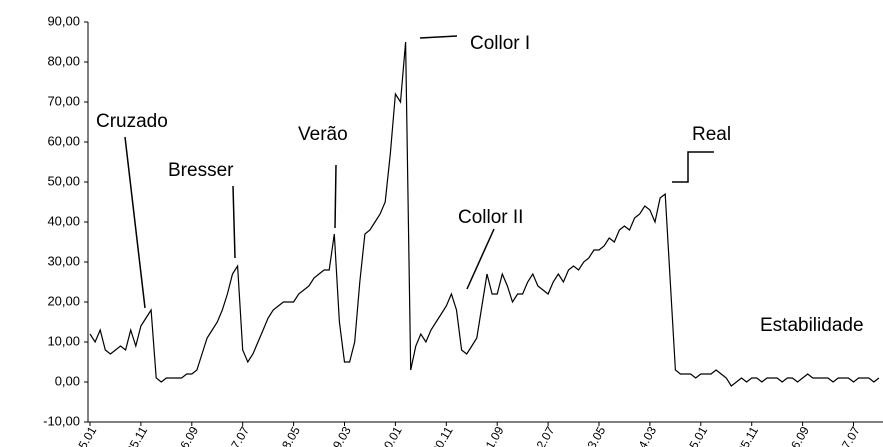 The height and width of the screenshot is (447, 883). What do you see at coordinates (63, 180) in the screenshot?
I see `y-tick-label: 50,00` at bounding box center [63, 180].